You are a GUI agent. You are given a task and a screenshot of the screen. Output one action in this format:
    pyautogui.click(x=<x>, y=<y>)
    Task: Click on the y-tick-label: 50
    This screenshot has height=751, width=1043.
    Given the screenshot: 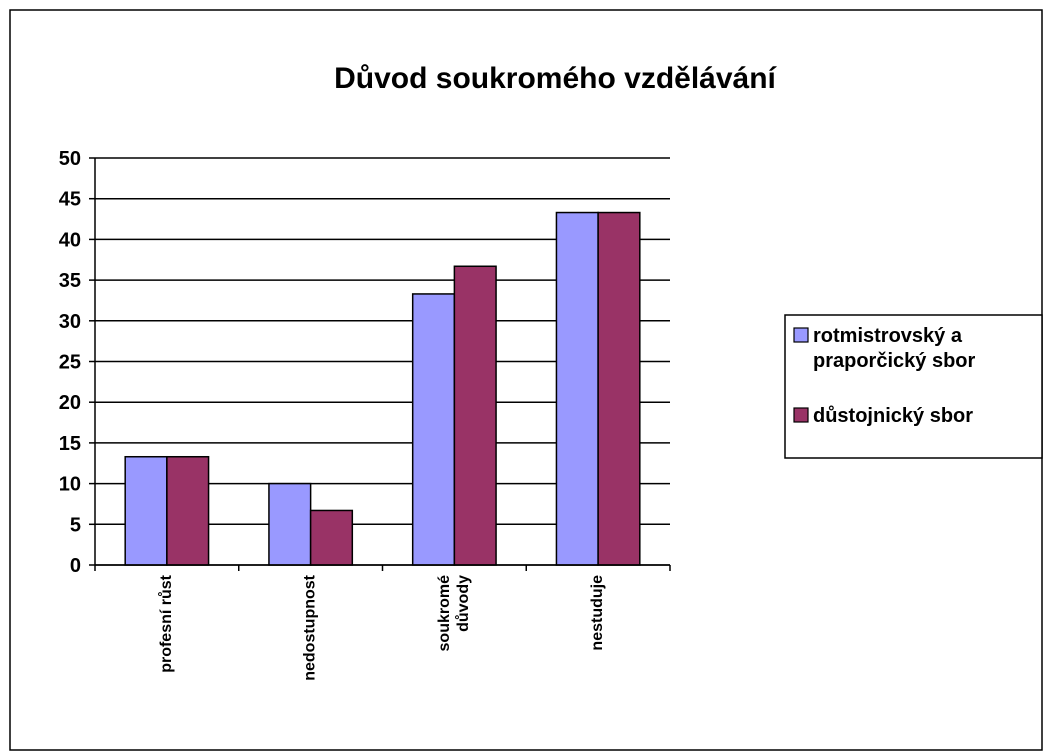 What is the action you would take?
    pyautogui.click(x=70, y=159)
    